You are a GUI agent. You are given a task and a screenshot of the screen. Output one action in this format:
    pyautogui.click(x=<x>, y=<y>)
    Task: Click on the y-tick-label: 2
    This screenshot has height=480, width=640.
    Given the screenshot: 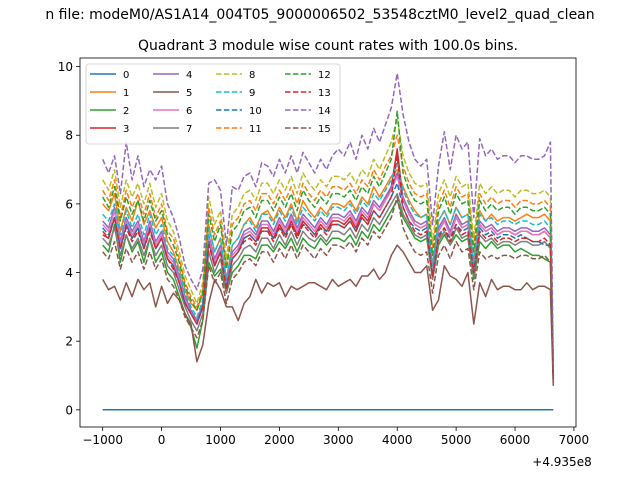 What is the action you would take?
    pyautogui.click(x=69, y=342)
    